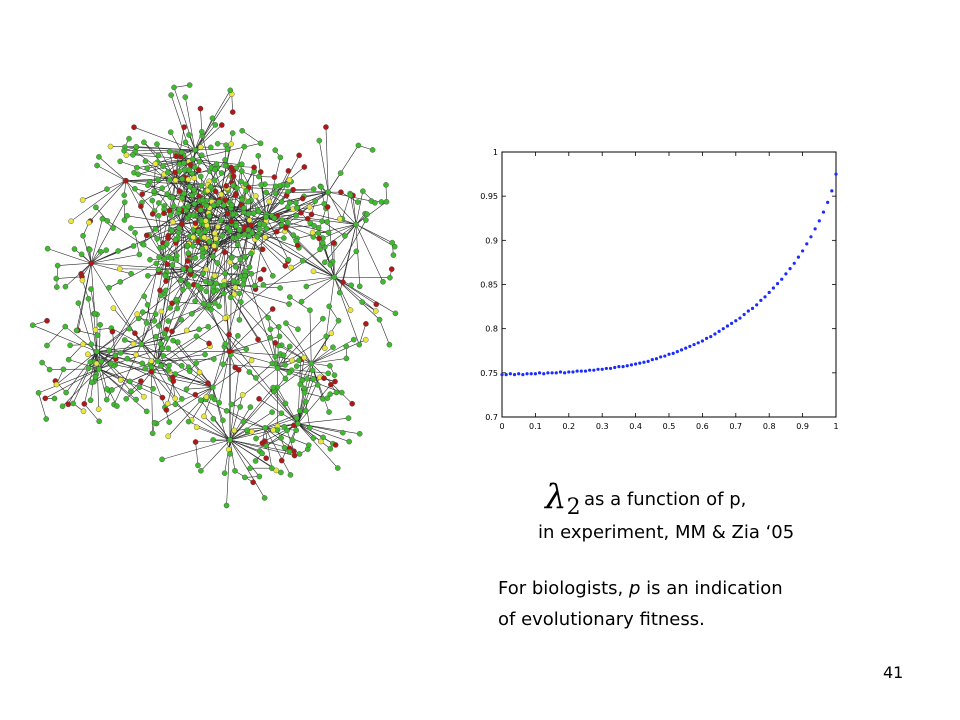 This screenshot has width=960, height=720. I want to click on caption-line-2: in experiment, MM & Zia ‘05, so click(666, 532).